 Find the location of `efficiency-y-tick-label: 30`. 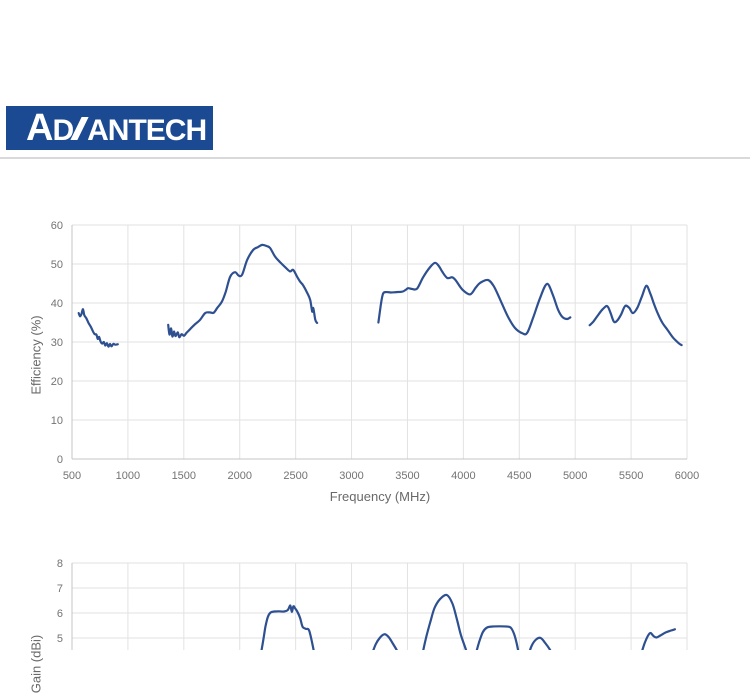

efficiency-y-tick-label: 30 is located at coordinates (57, 343).